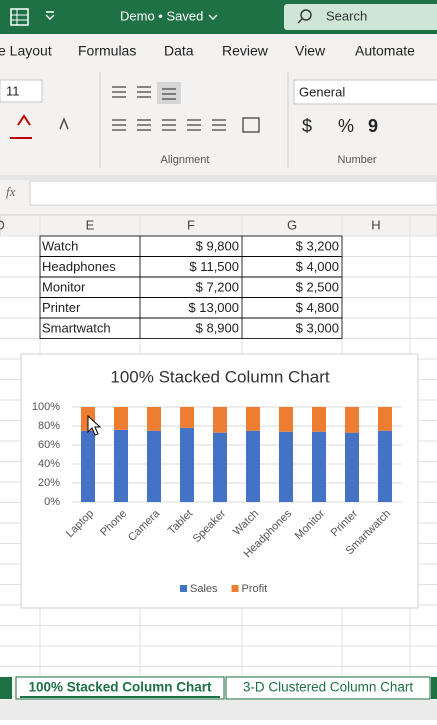 The width and height of the screenshot is (437, 725). I want to click on column-header: E, so click(90, 224).